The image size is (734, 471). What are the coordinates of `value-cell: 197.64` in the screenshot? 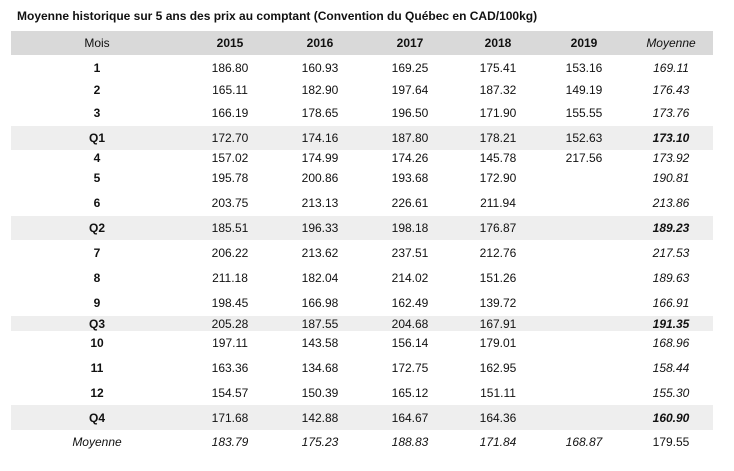 It's located at (410, 90).